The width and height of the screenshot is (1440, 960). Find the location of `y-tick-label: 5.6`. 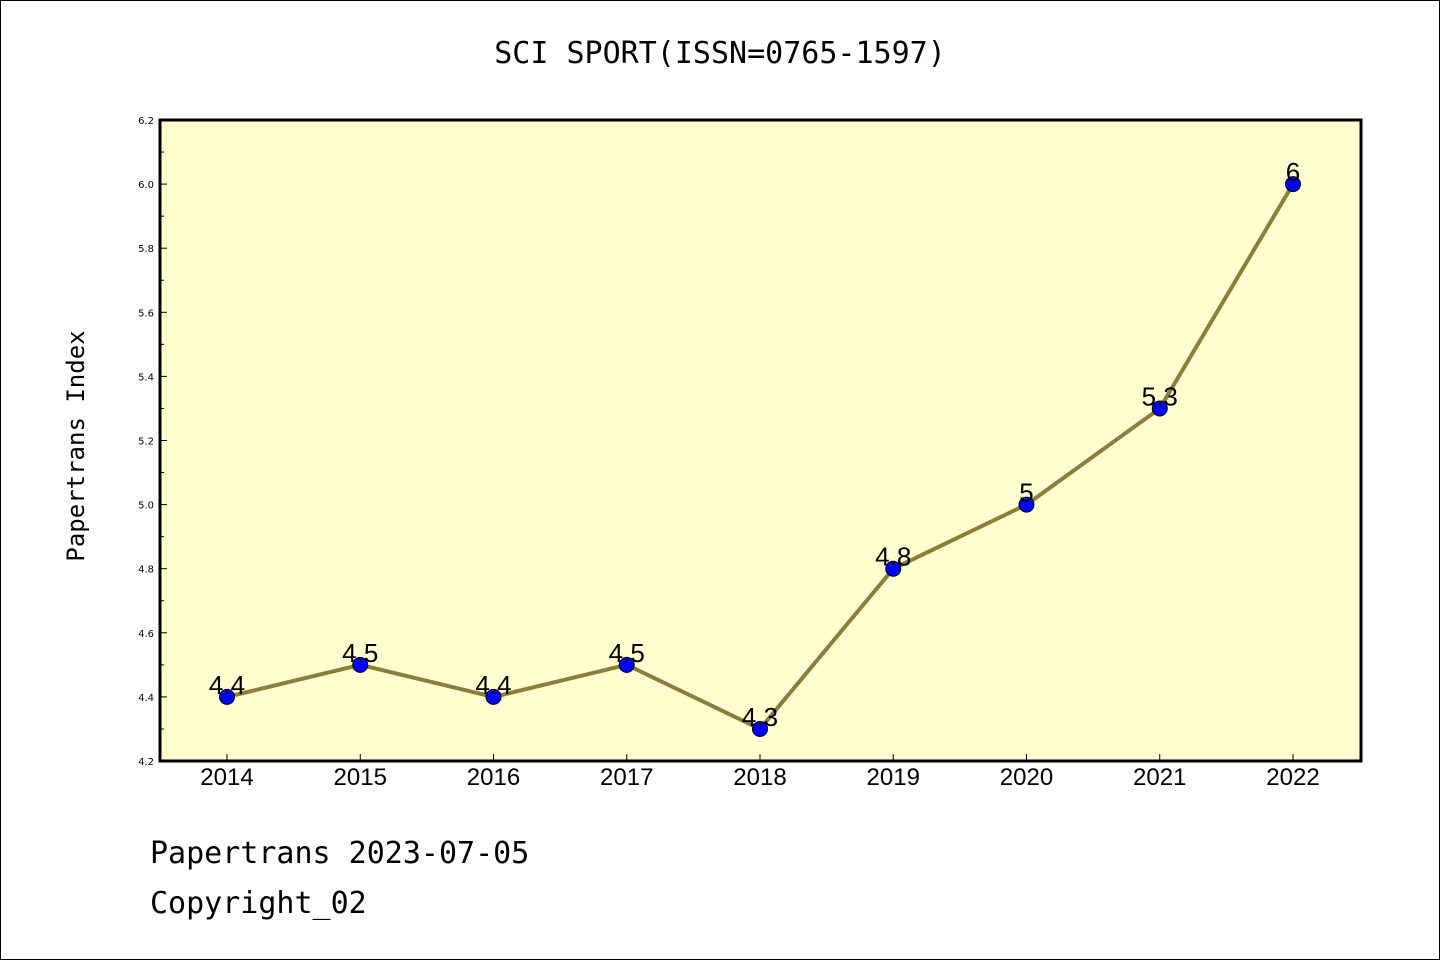

y-tick-label: 5.6 is located at coordinates (146, 313).